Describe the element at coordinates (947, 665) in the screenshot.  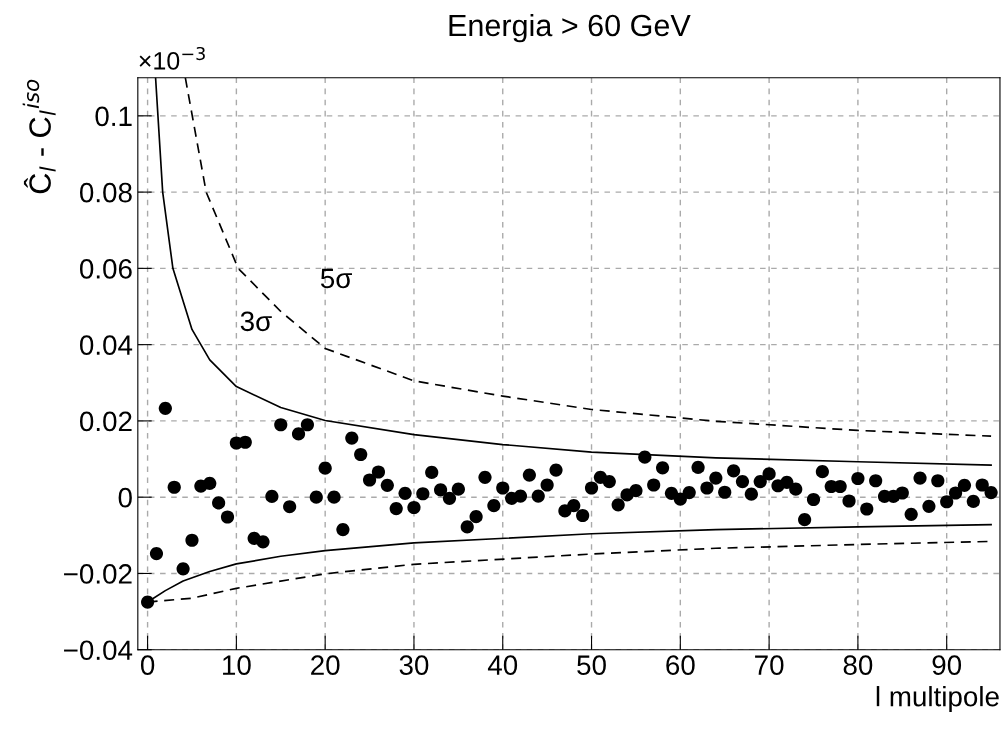
I see `x-tick-label: 90` at that location.